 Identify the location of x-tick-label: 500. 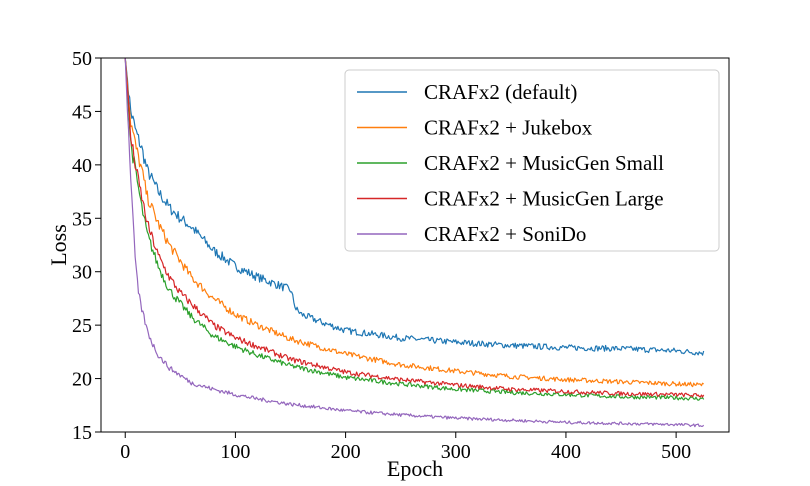
(676, 452).